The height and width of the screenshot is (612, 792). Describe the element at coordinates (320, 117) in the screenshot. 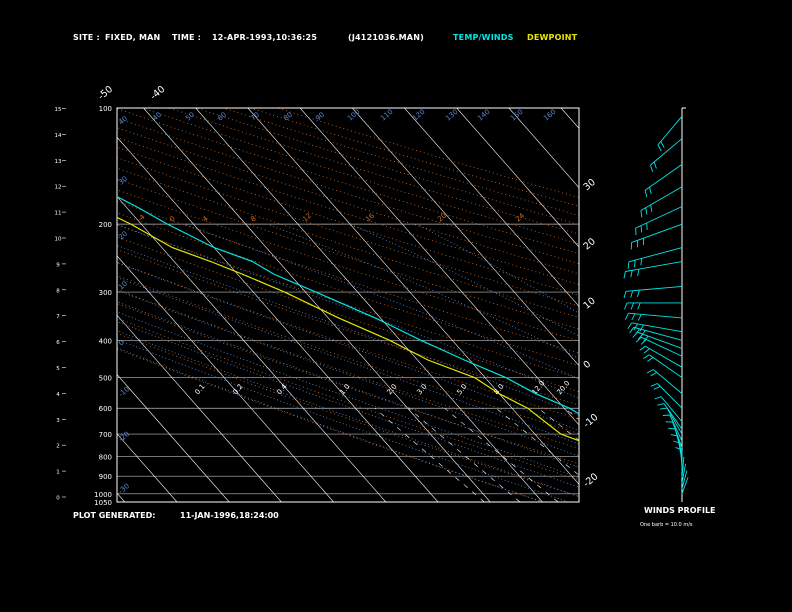

I see `potential-temperature-label: 90` at that location.